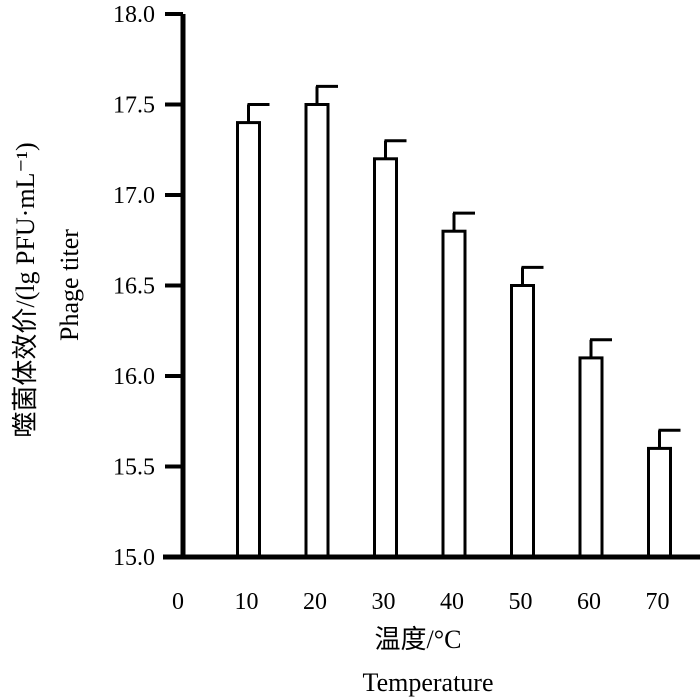 The height and width of the screenshot is (700, 700). Describe the element at coordinates (589, 602) in the screenshot. I see `x-tick-label: 60` at that location.